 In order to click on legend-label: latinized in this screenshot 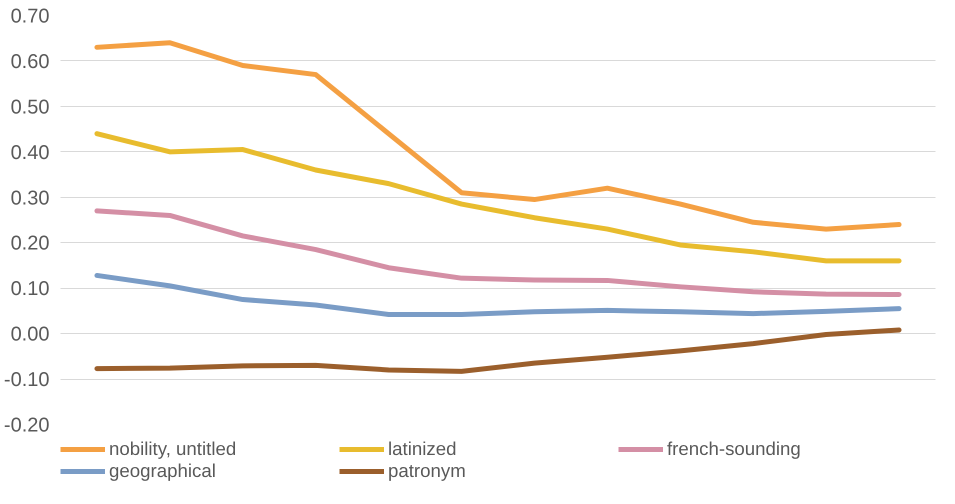, I will do `click(423, 449)`.